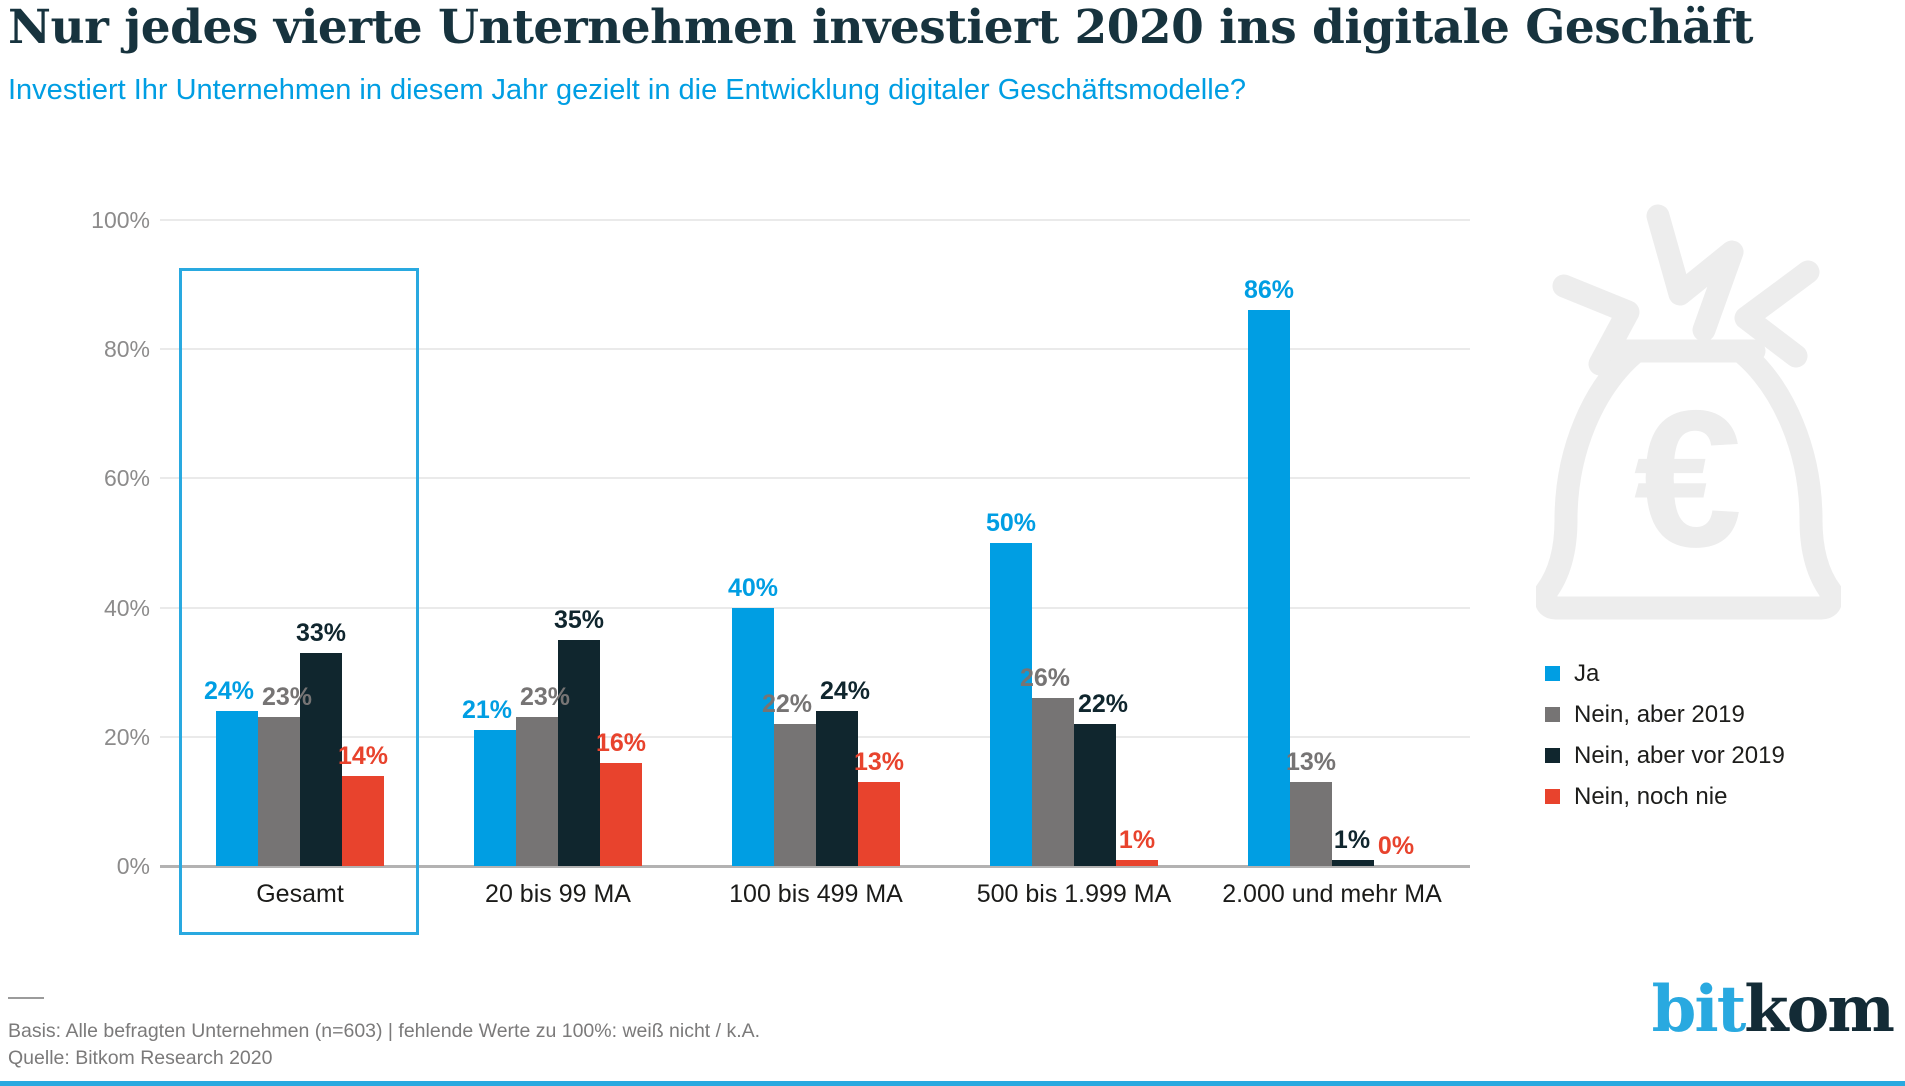 Image resolution: width=1905 pixels, height=1086 pixels. What do you see at coordinates (1659, 714) in the screenshot?
I see `legend-label-nein-aber-2019: Nein, aber 2019` at bounding box center [1659, 714].